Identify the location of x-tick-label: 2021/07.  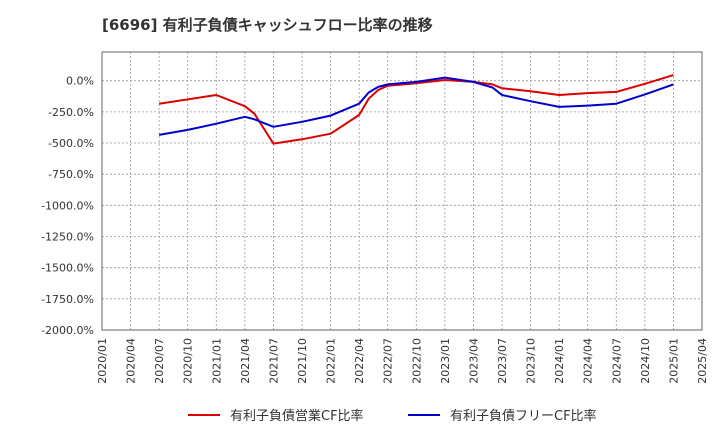
(273, 361).